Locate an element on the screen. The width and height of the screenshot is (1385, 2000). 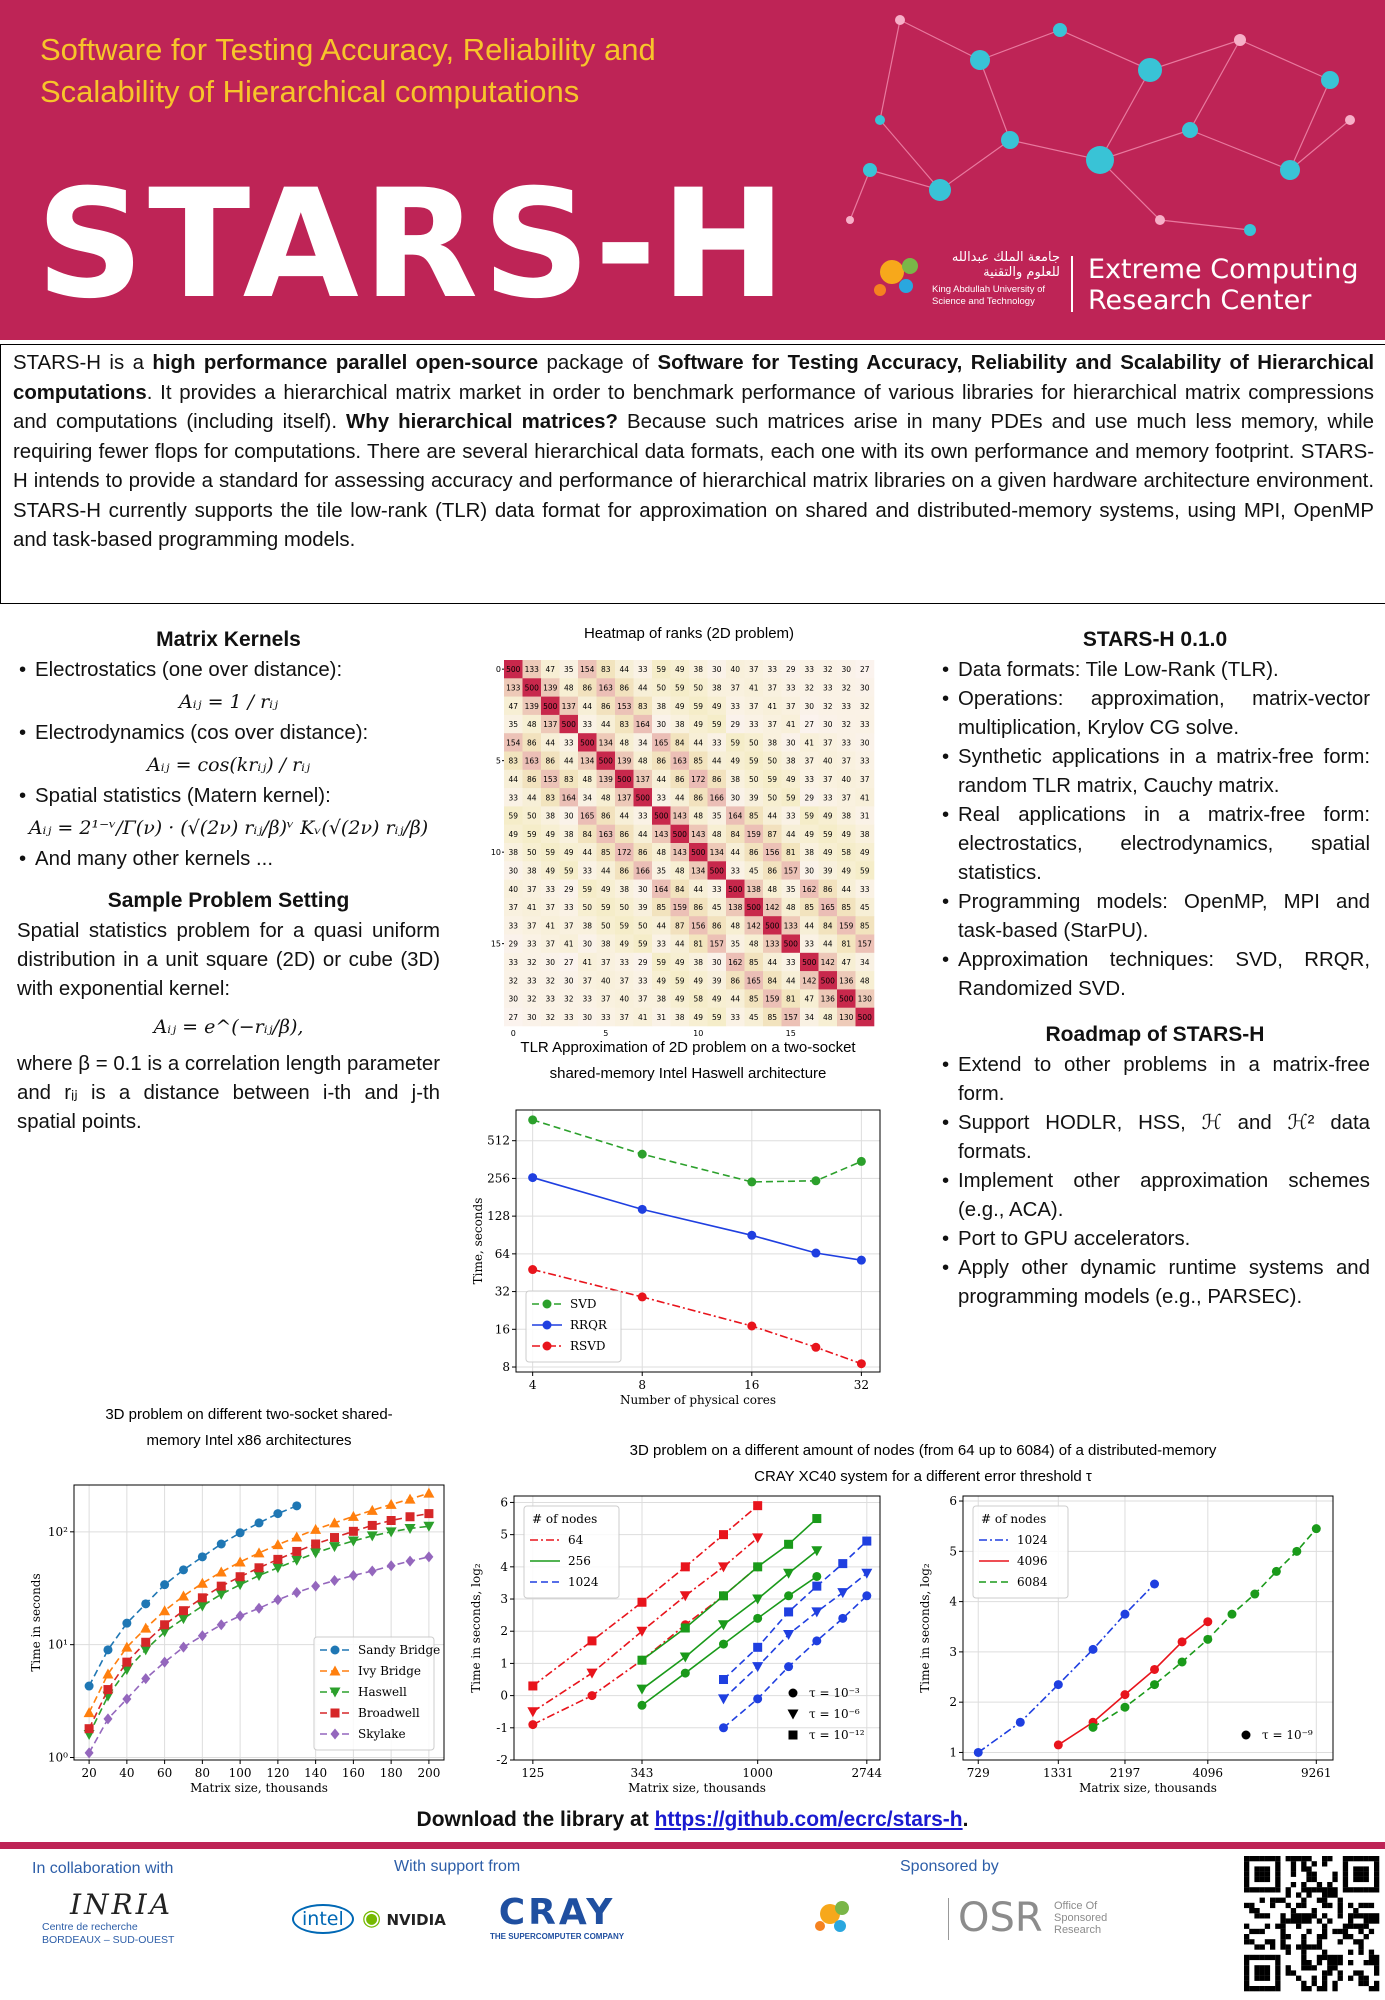
heat-label: 500 is located at coordinates (791, 944).